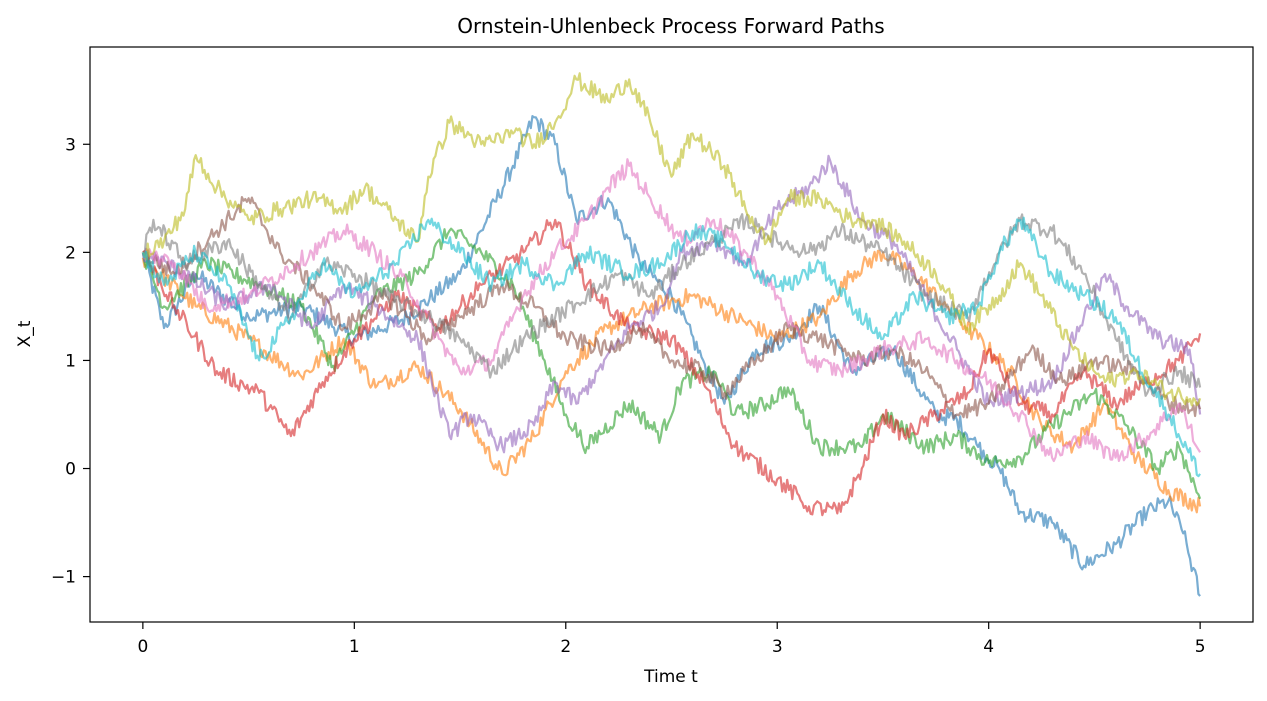 The image size is (1267, 701). What do you see at coordinates (777, 647) in the screenshot?
I see `x-tick-label: 3` at bounding box center [777, 647].